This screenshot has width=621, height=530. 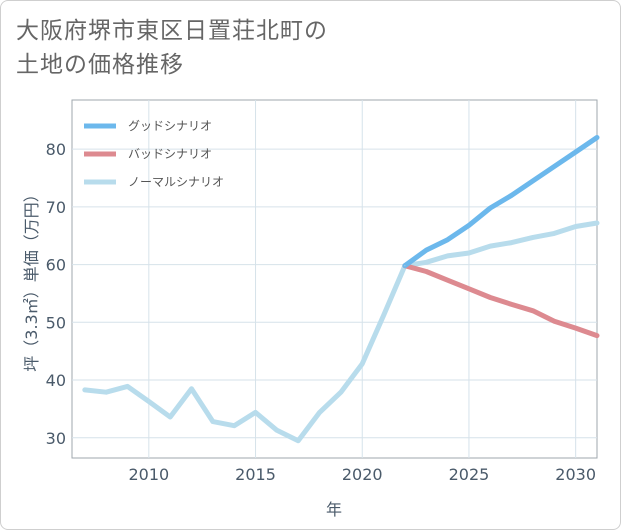 What do you see at coordinates (226, 48) in the screenshot?
I see `chart-title: 大阪府堺市東区日置荘北町の 土地の価格推移` at bounding box center [226, 48].